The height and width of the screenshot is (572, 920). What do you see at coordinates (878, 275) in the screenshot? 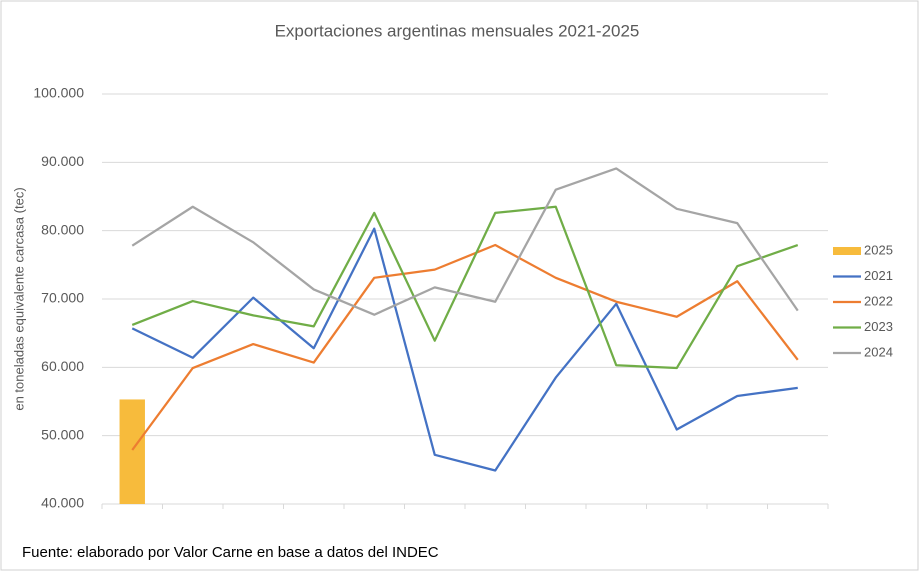
I see `legend-label: 2021` at bounding box center [878, 275].